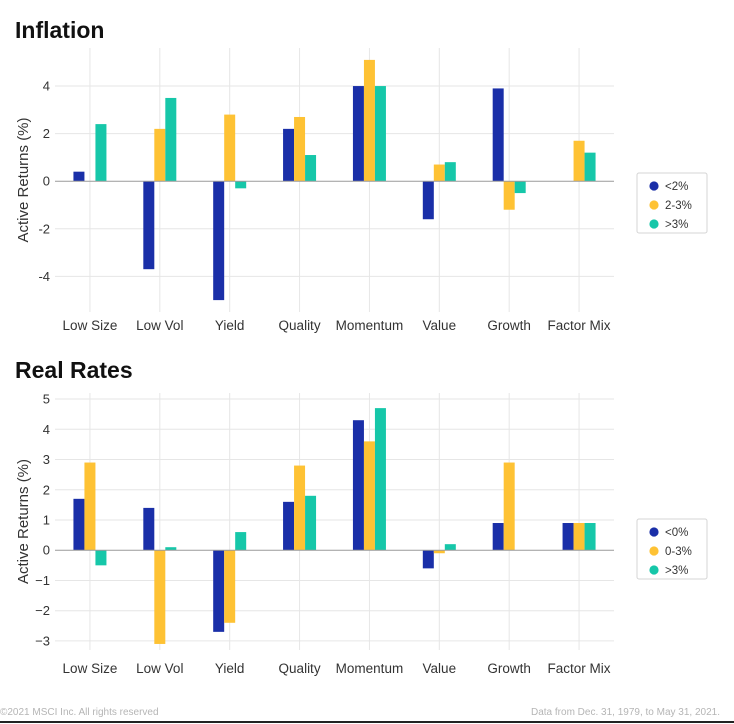  What do you see at coordinates (678, 206) in the screenshot?
I see `legend-label: 2-3%` at bounding box center [678, 206].